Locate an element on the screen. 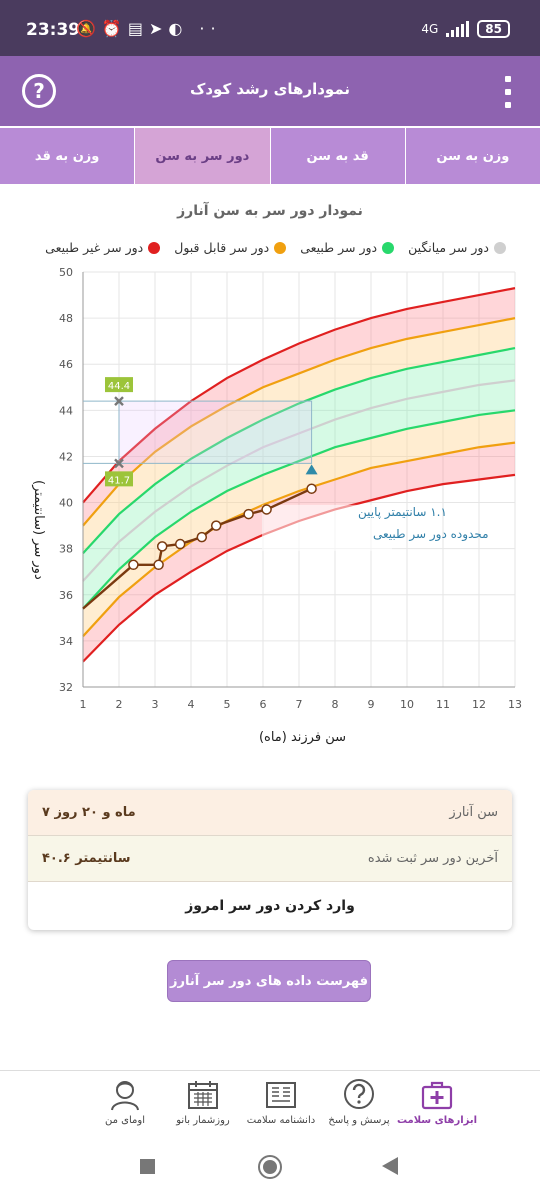 The width and height of the screenshot is (540, 1200). status-right: 4G 85 is located at coordinates (465, 29).